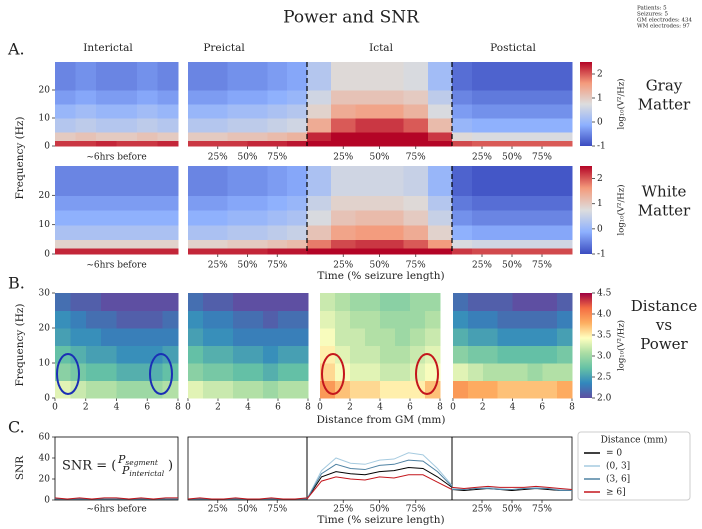 Image resolution: width=702 pixels, height=529 pixels. What do you see at coordinates (108, 48) in the screenshot?
I see `segment-header: Interictal` at bounding box center [108, 48].